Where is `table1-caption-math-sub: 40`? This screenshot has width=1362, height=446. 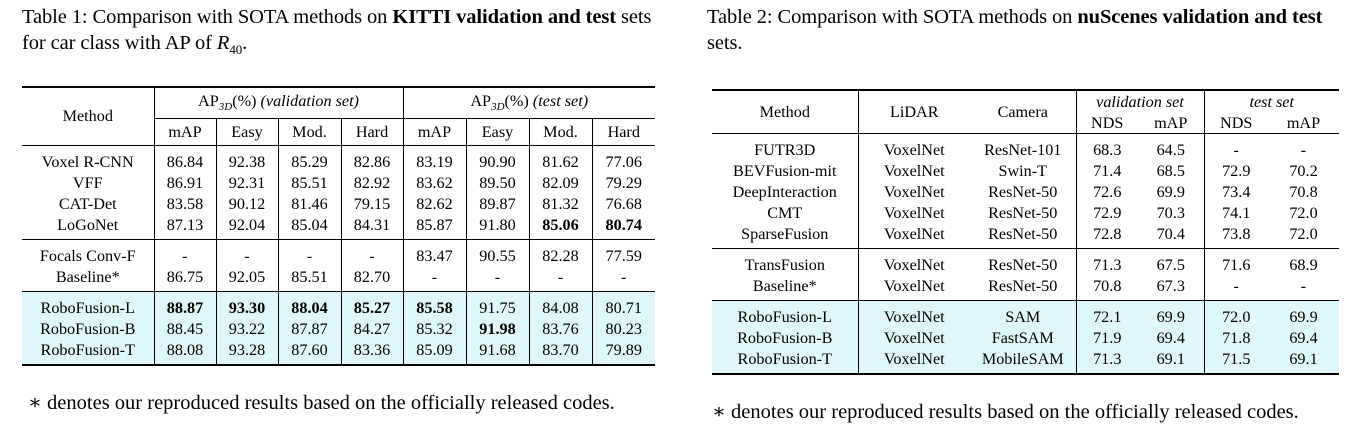
table1-caption-math-sub: 40 is located at coordinates (236, 50).